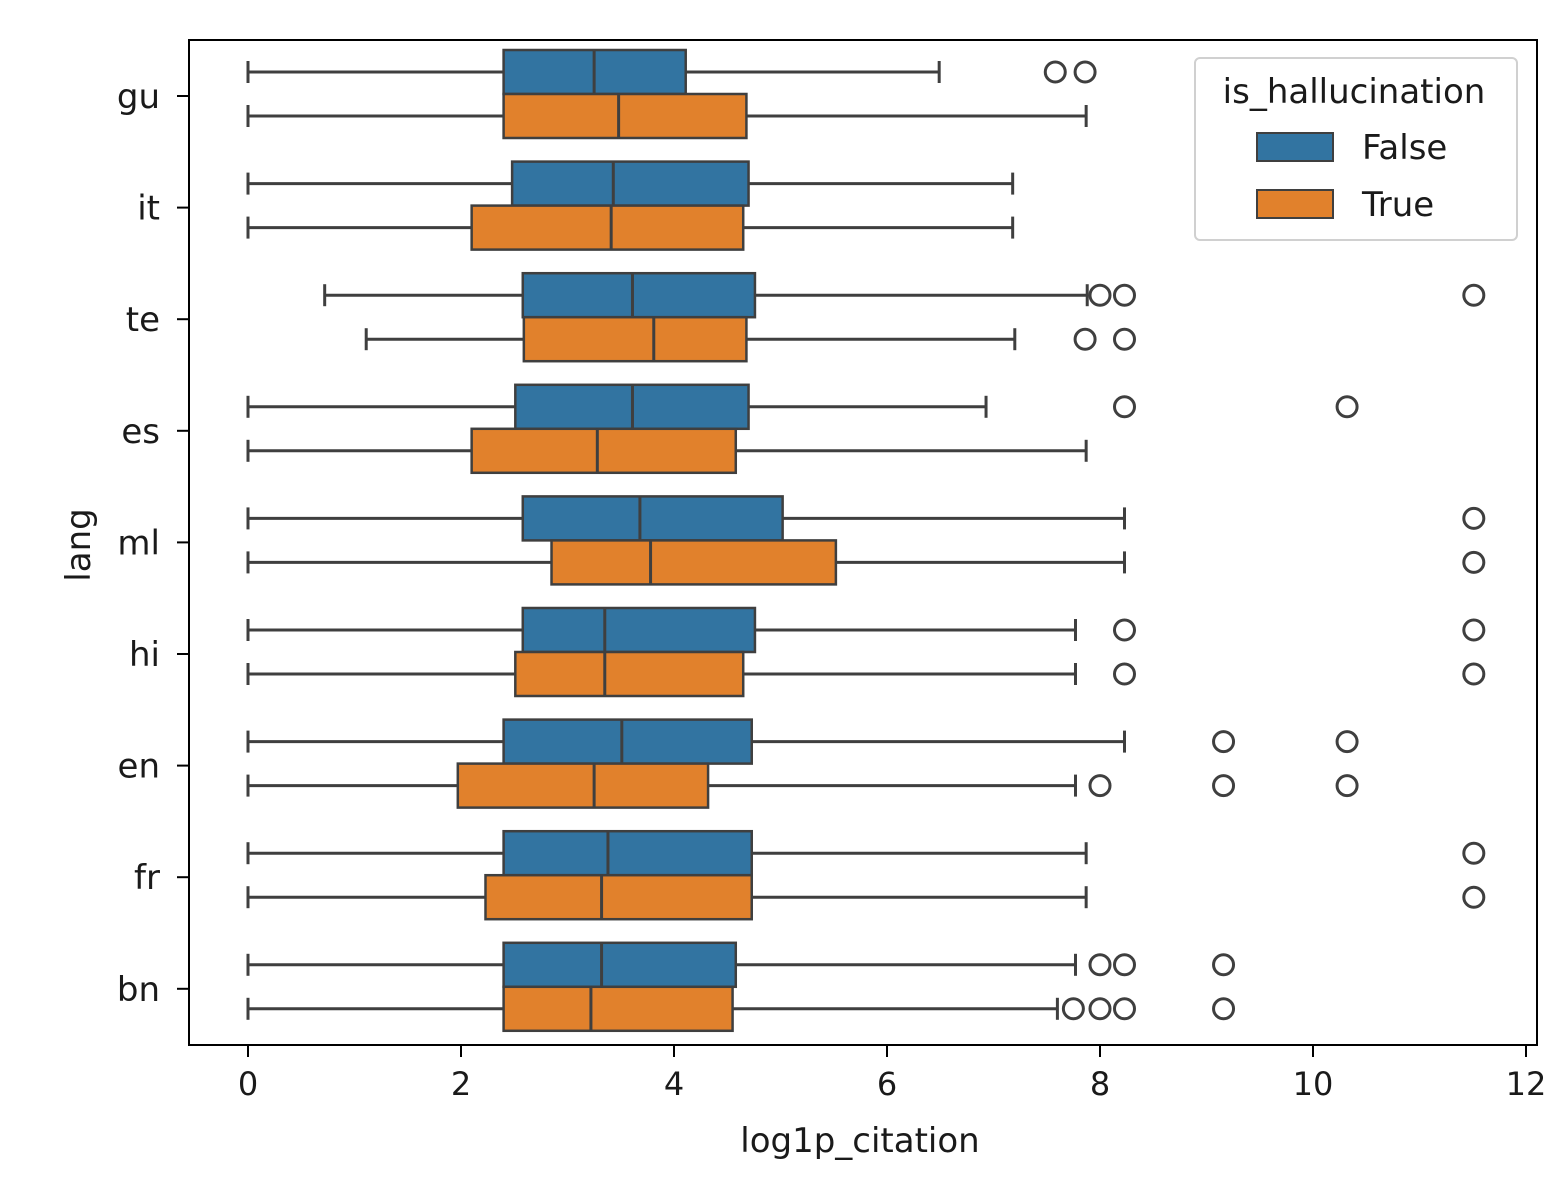 This screenshot has height=1196, width=1555. I want to click on x-tick-label: 0, so click(248, 1084).